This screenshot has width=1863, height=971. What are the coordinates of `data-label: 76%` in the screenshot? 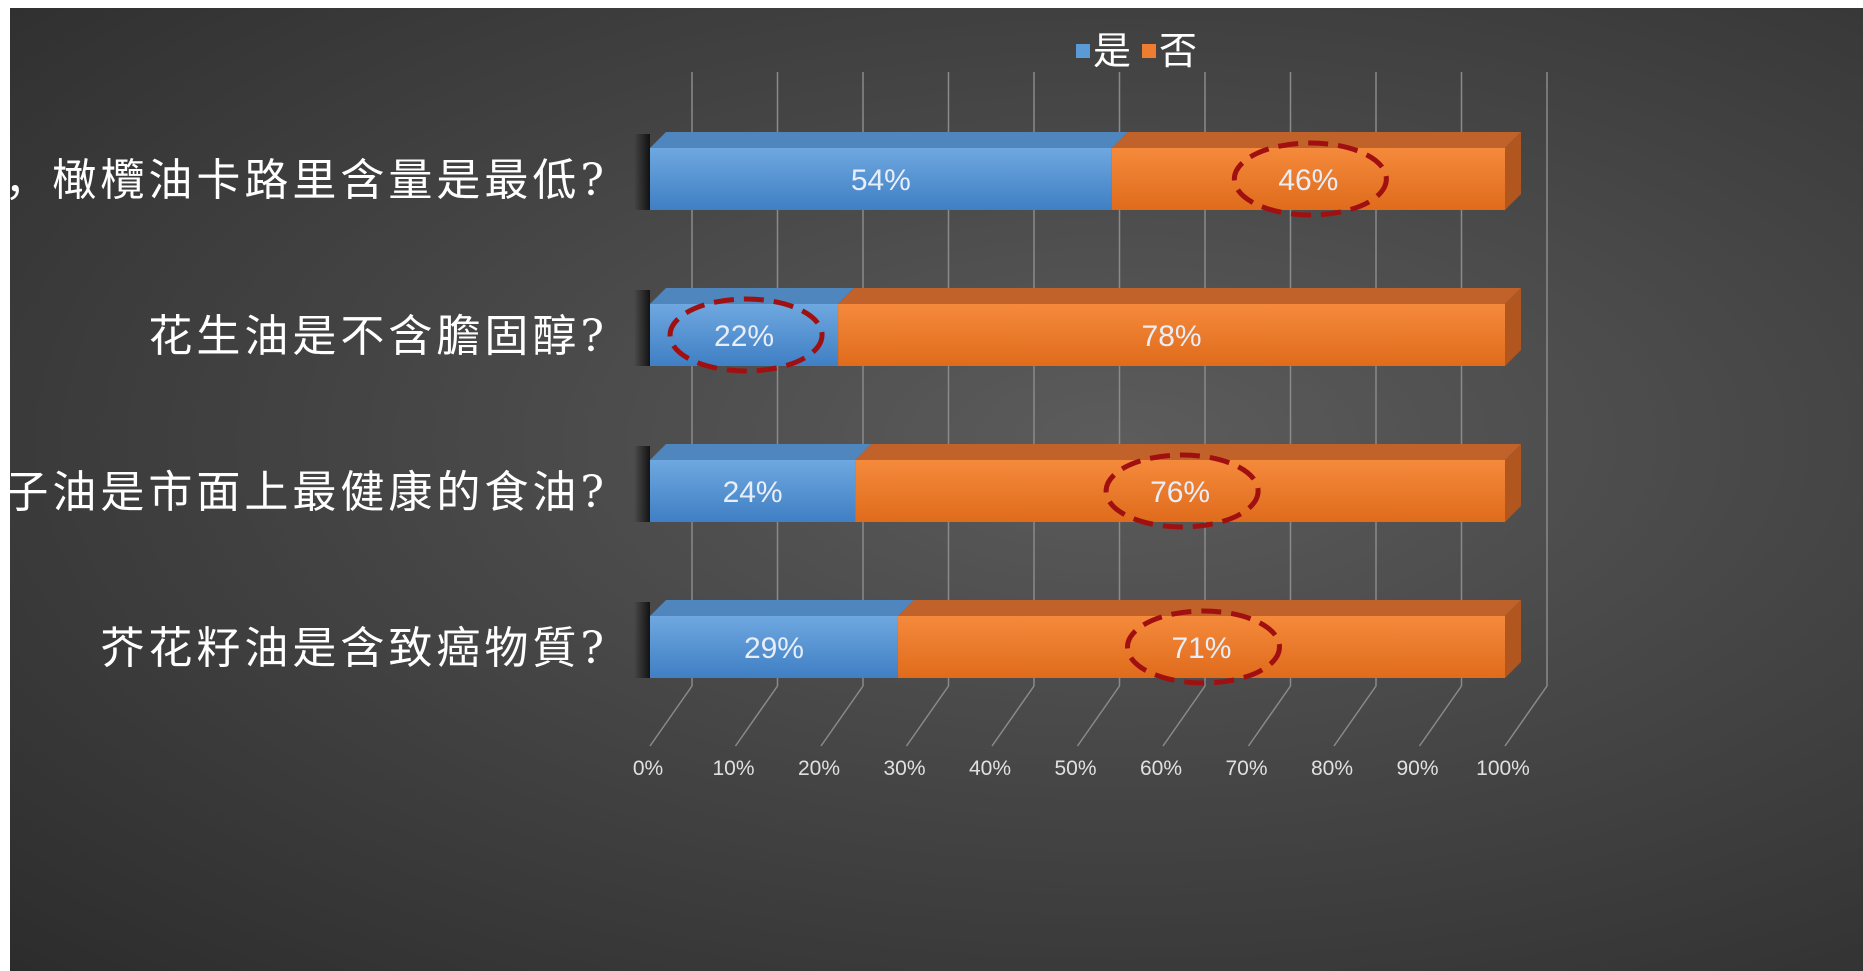 It's located at (1180, 492).